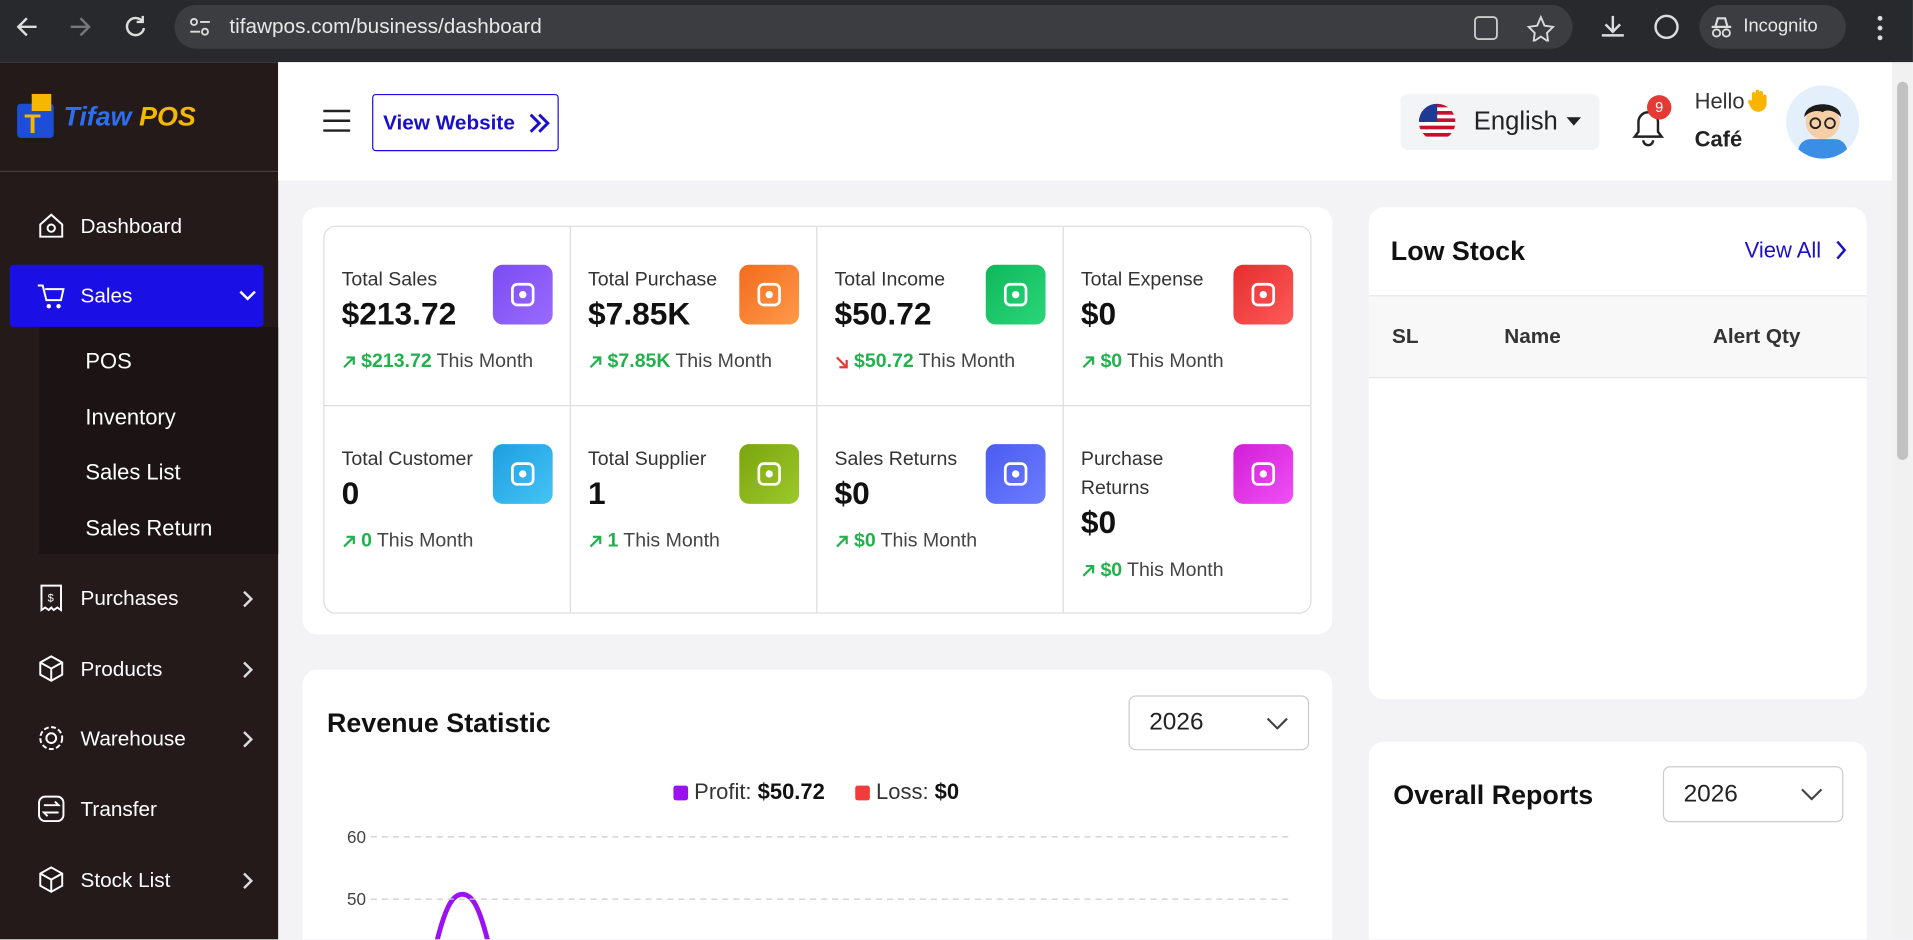 This screenshot has width=1913, height=940. I want to click on stat-cell: Purchase Returns $0 $0 This Month, so click(1187, 509).